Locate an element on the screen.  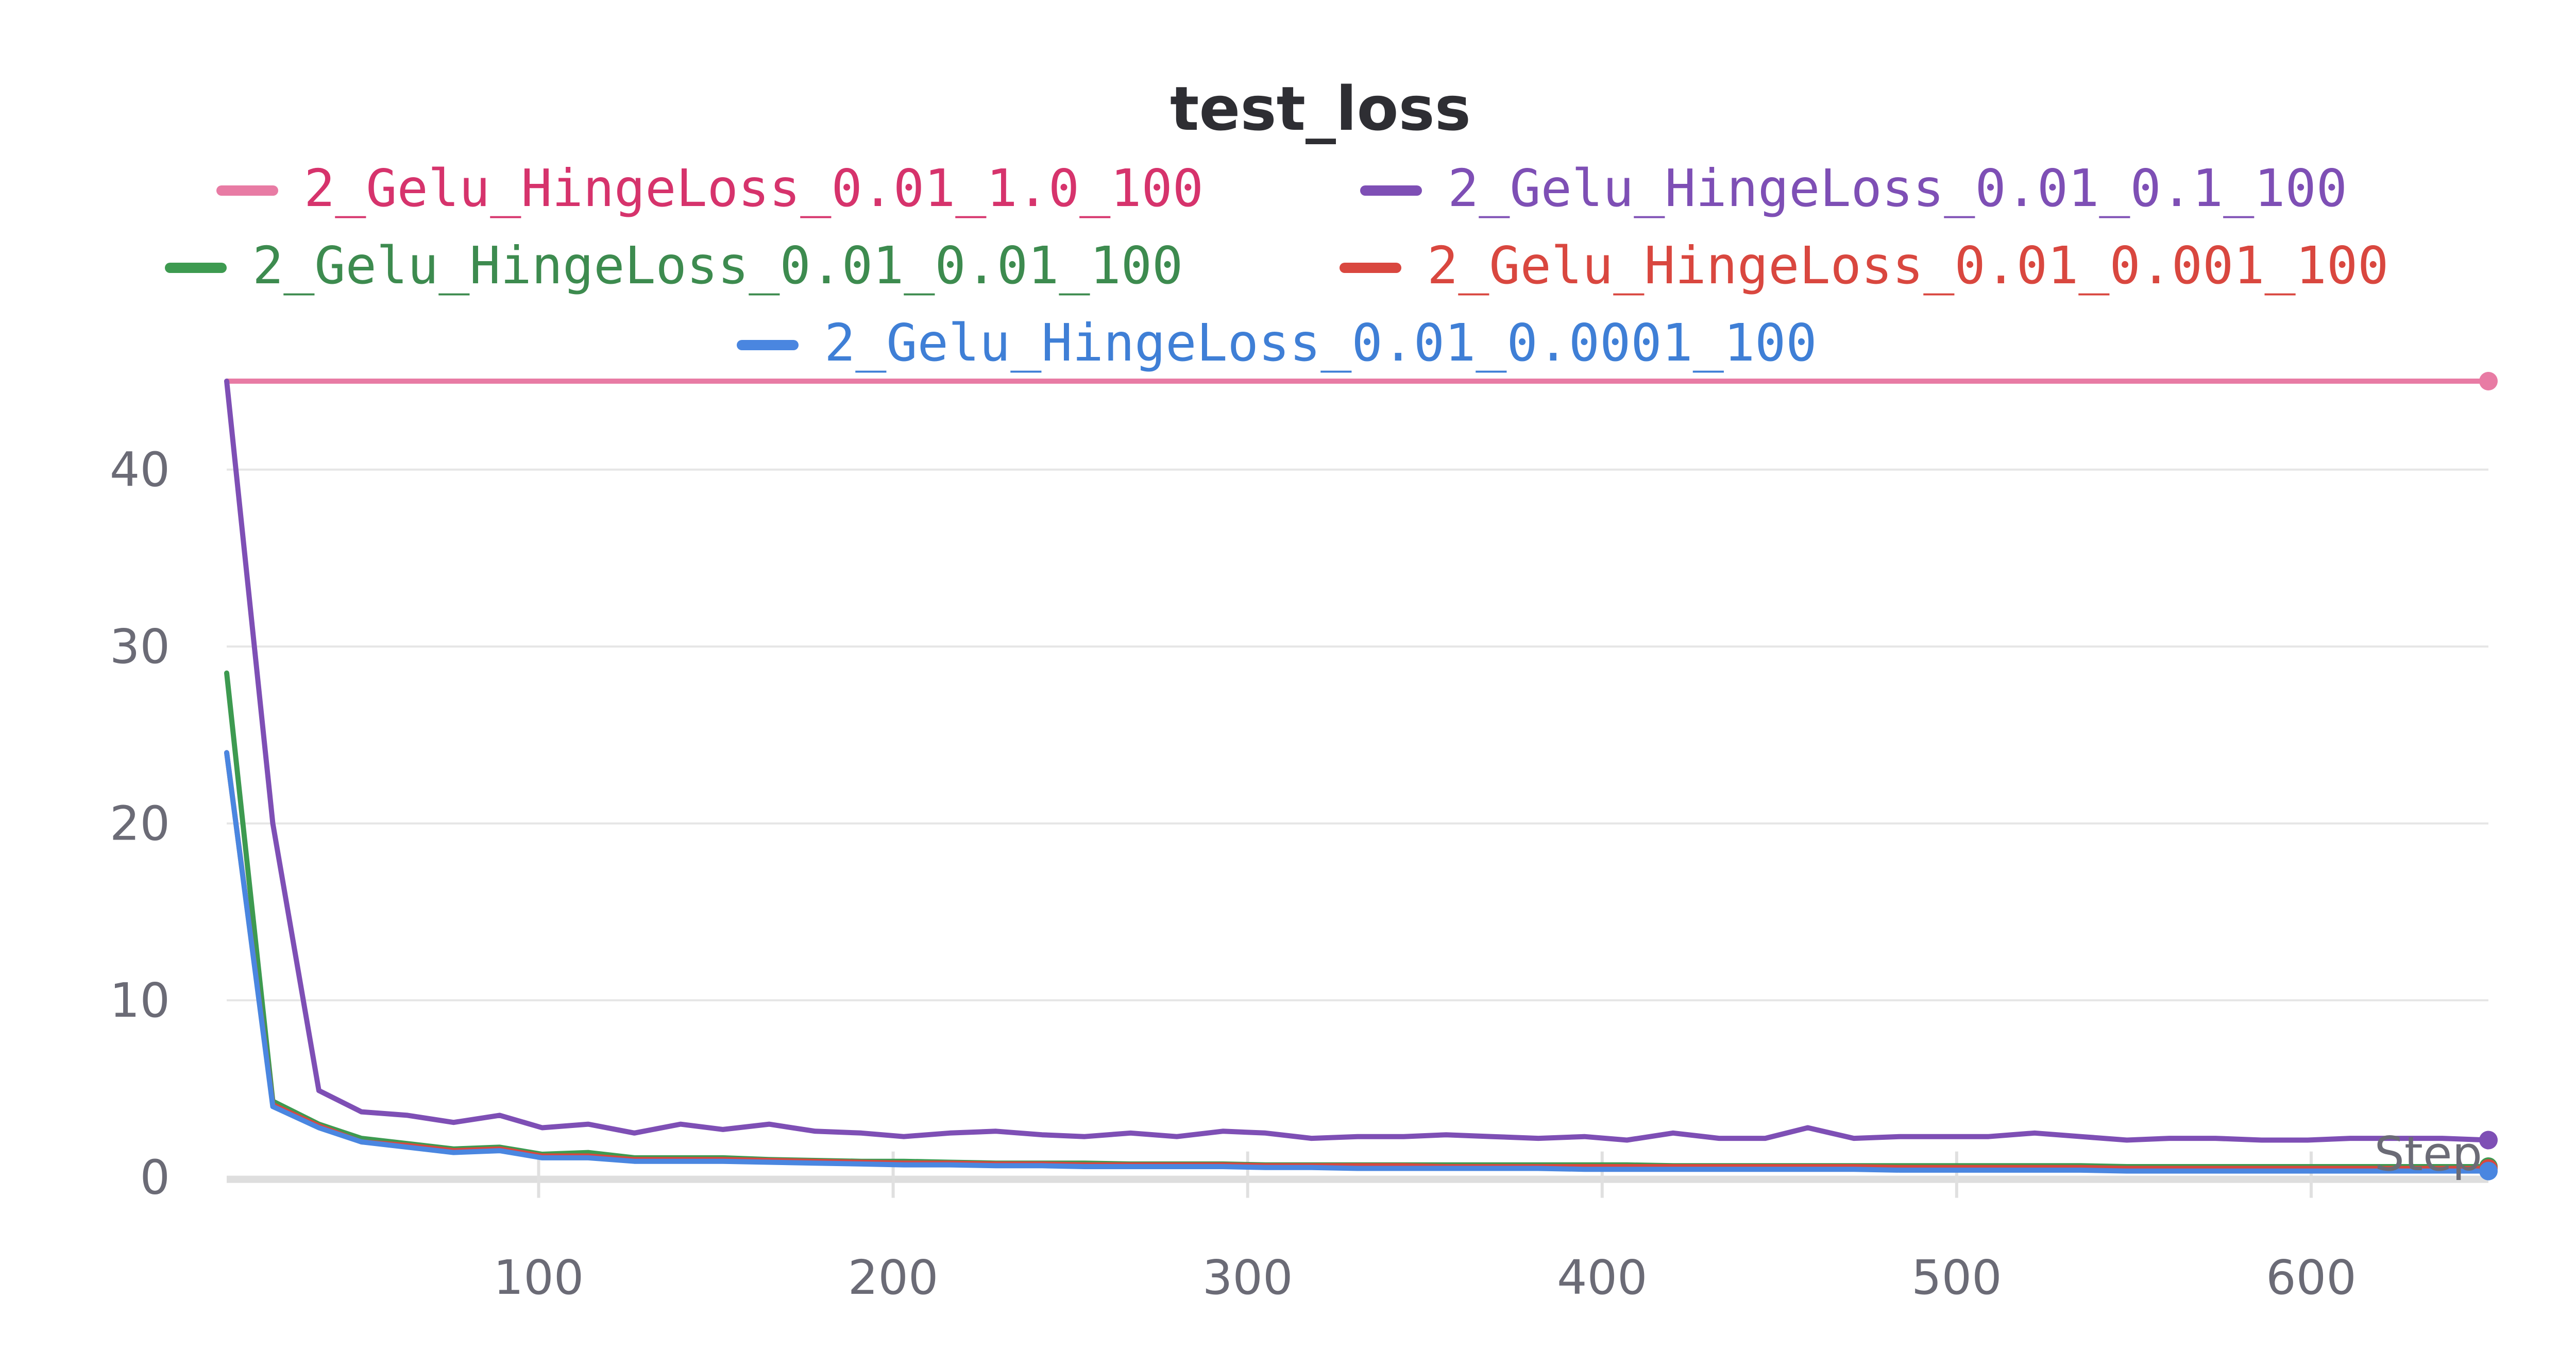
legend-label: 2_Gelu_HingeLoss_0.01_0.01_100 is located at coordinates (717, 265).